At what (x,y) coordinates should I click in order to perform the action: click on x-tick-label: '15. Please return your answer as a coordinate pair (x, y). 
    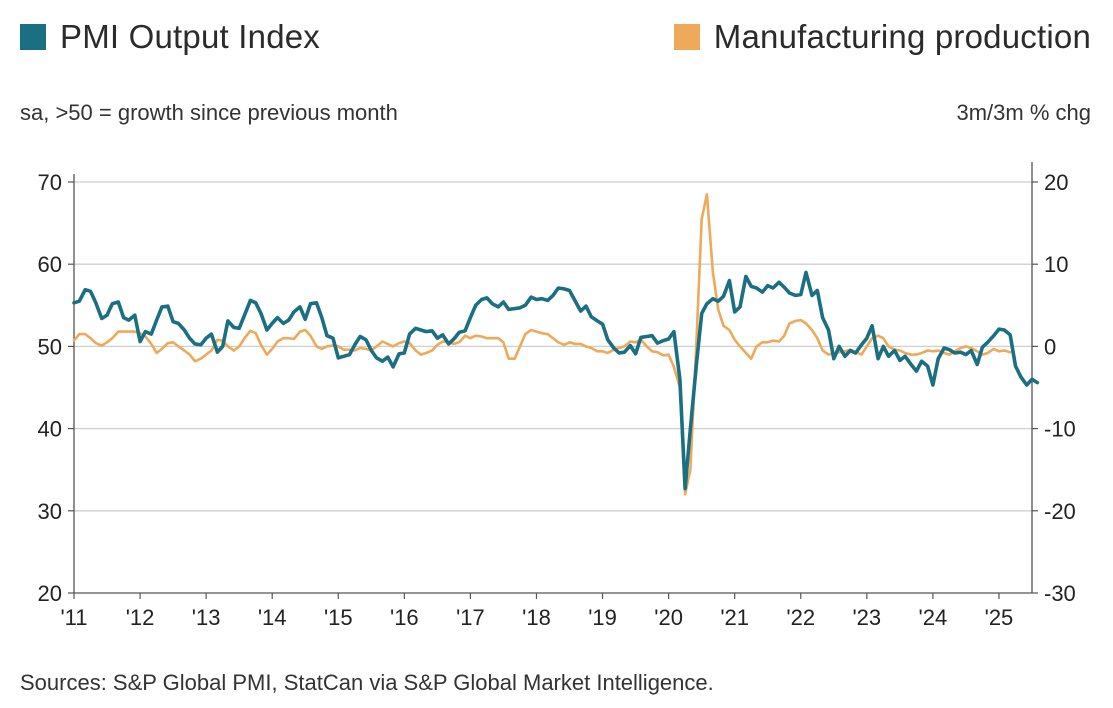
    Looking at the image, I should click on (338, 617).